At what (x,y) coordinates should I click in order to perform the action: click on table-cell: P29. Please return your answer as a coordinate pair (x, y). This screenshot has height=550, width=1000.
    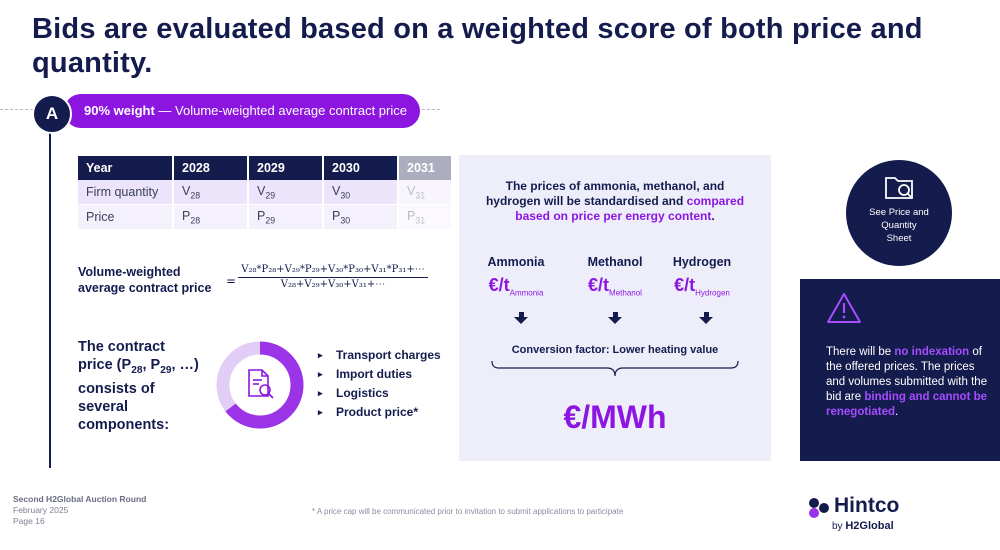
    Looking at the image, I should click on (286, 217).